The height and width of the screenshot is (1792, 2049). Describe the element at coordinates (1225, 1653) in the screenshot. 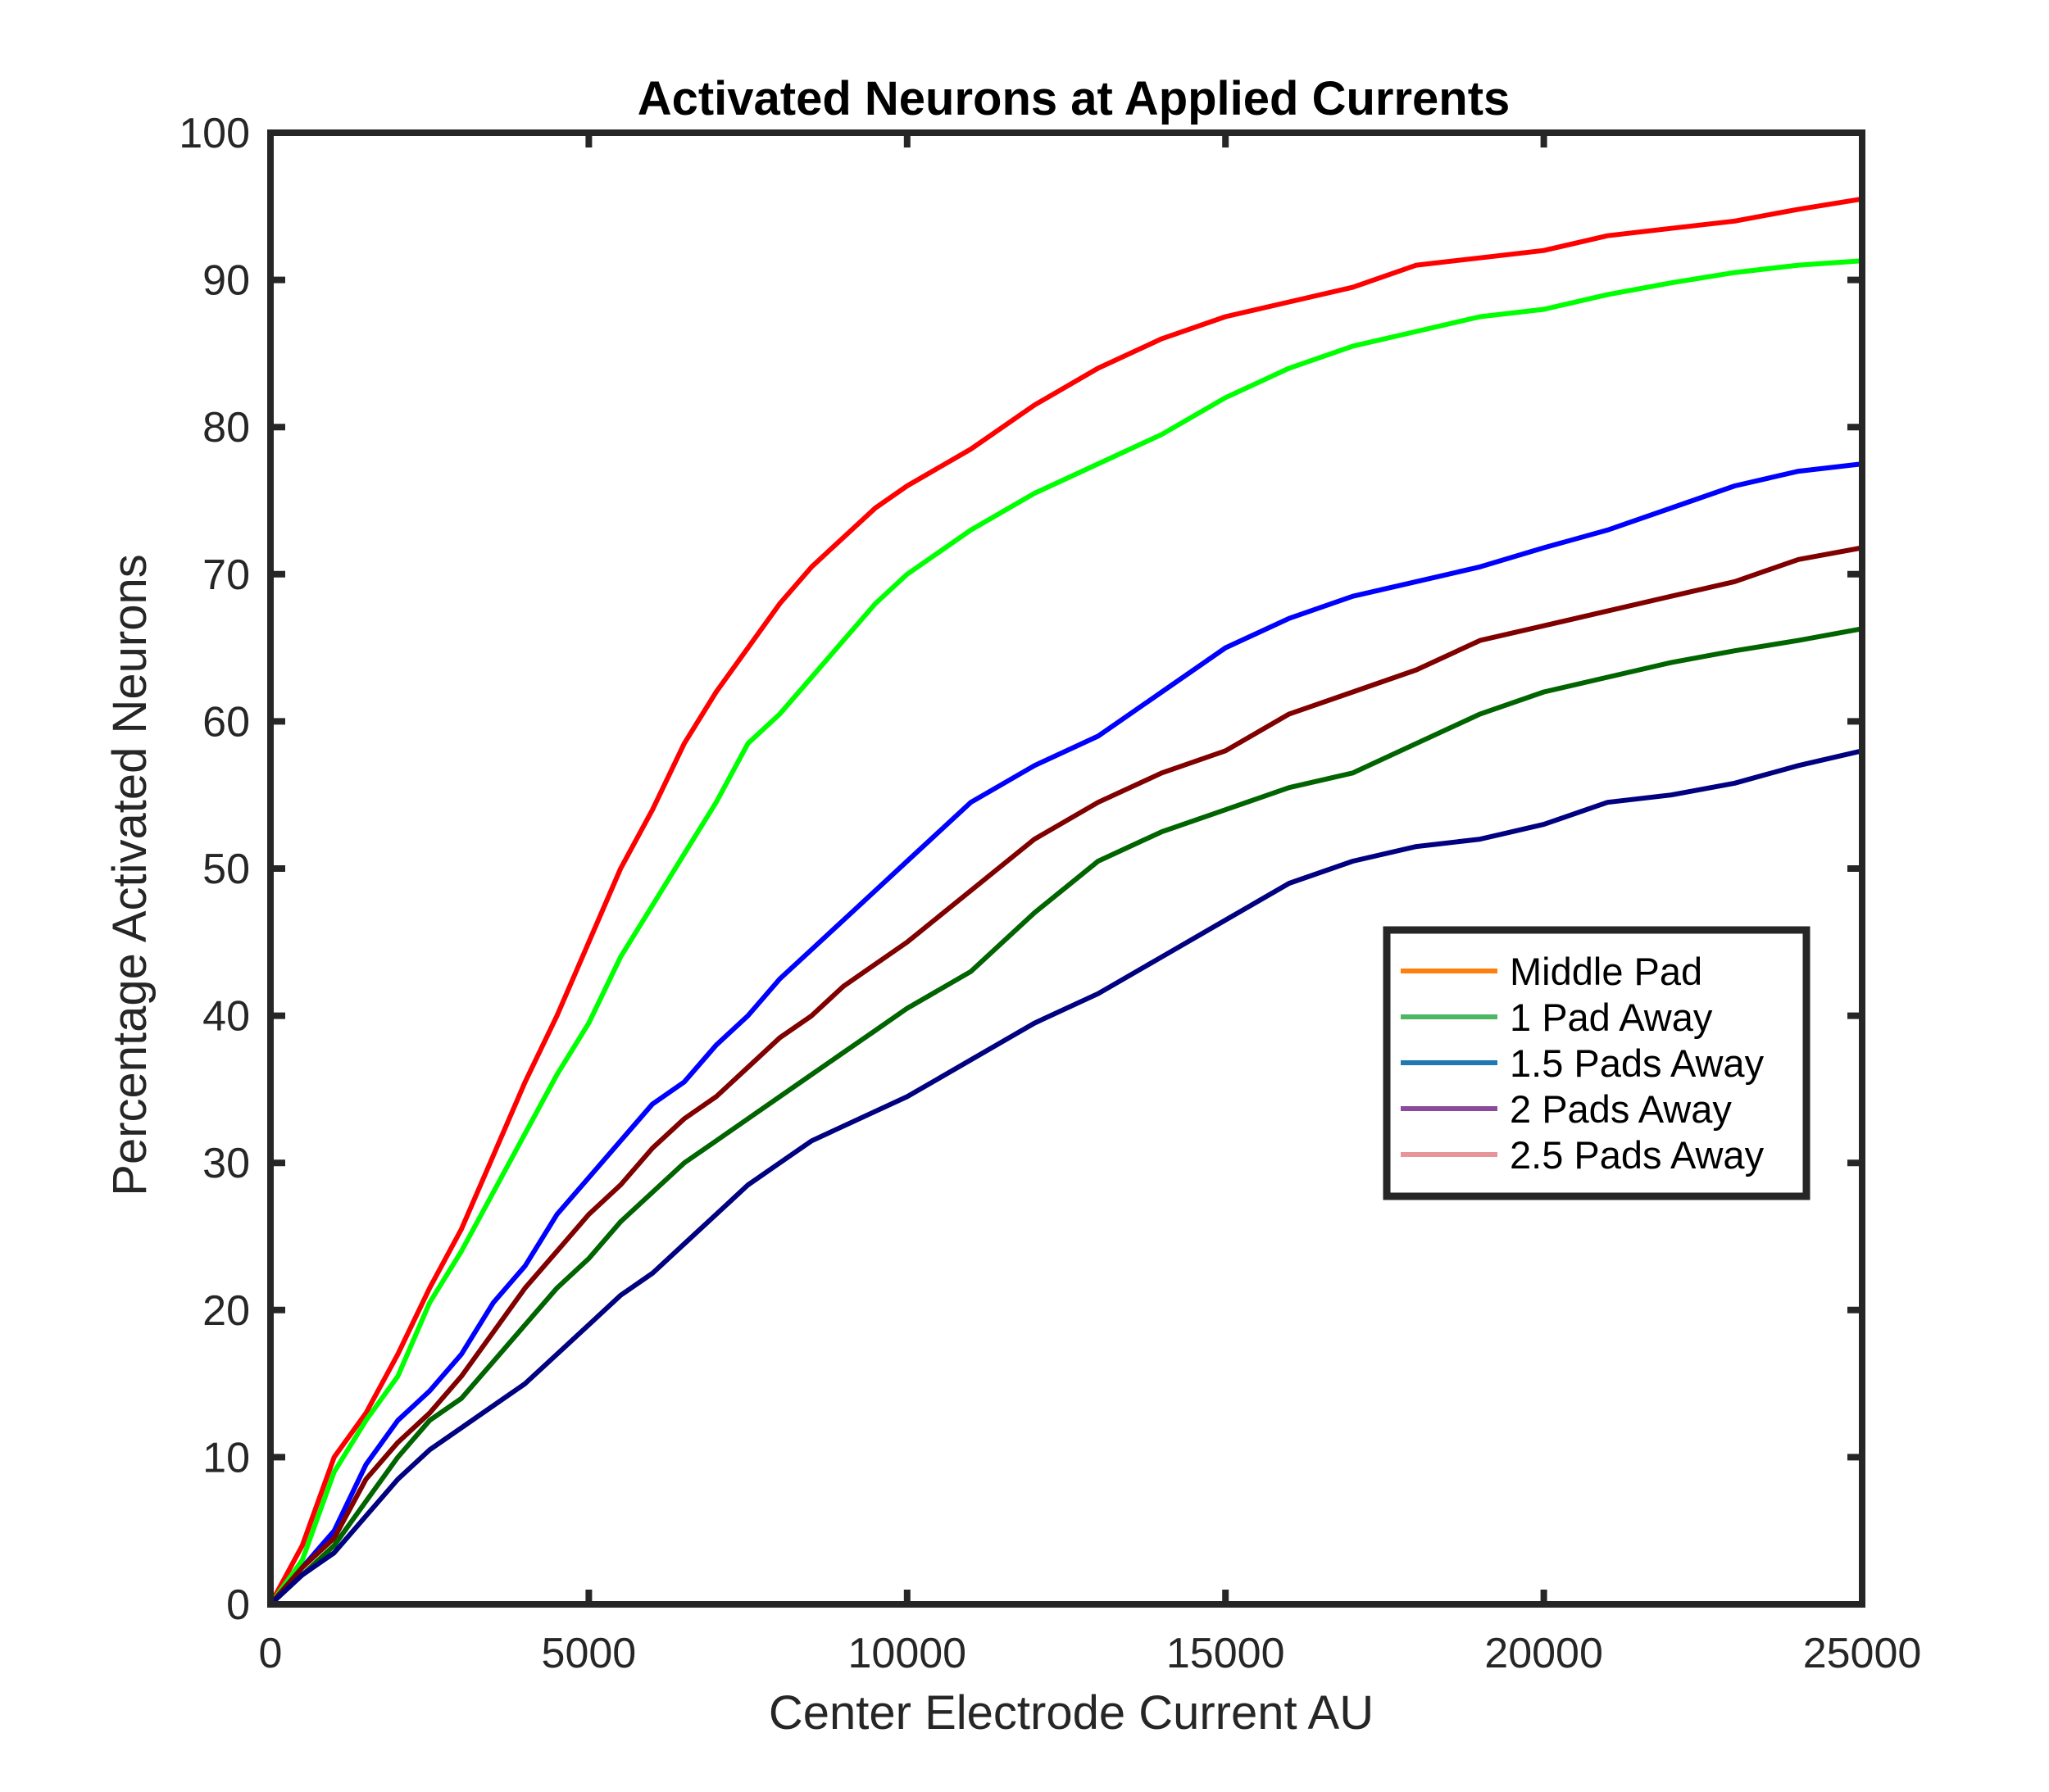

I see `x-tick-label-15000: 15000` at that location.